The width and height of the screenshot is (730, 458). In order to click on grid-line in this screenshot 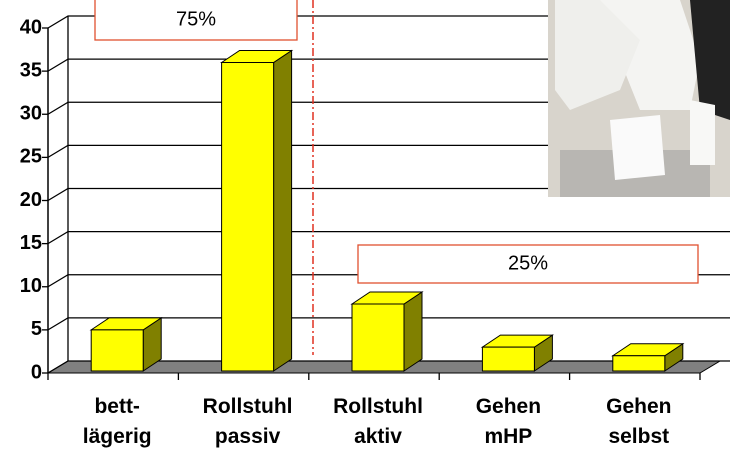, I will do `click(388, 237)`.